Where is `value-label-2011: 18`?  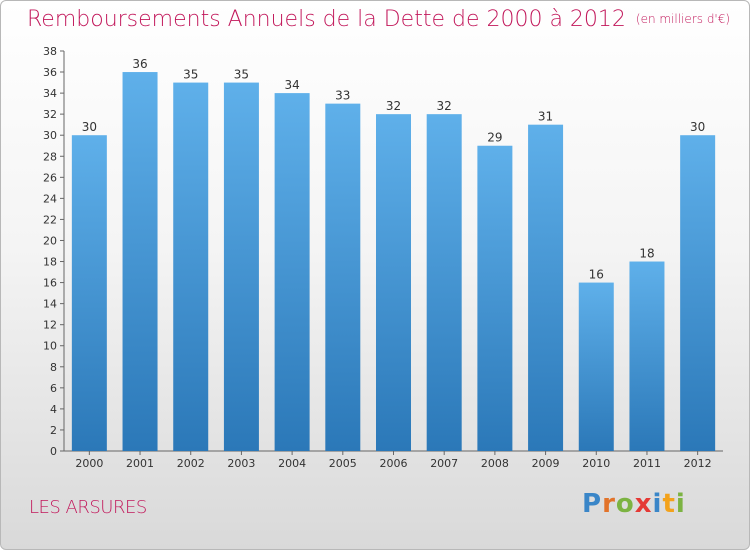
value-label-2011: 18 is located at coordinates (646, 254).